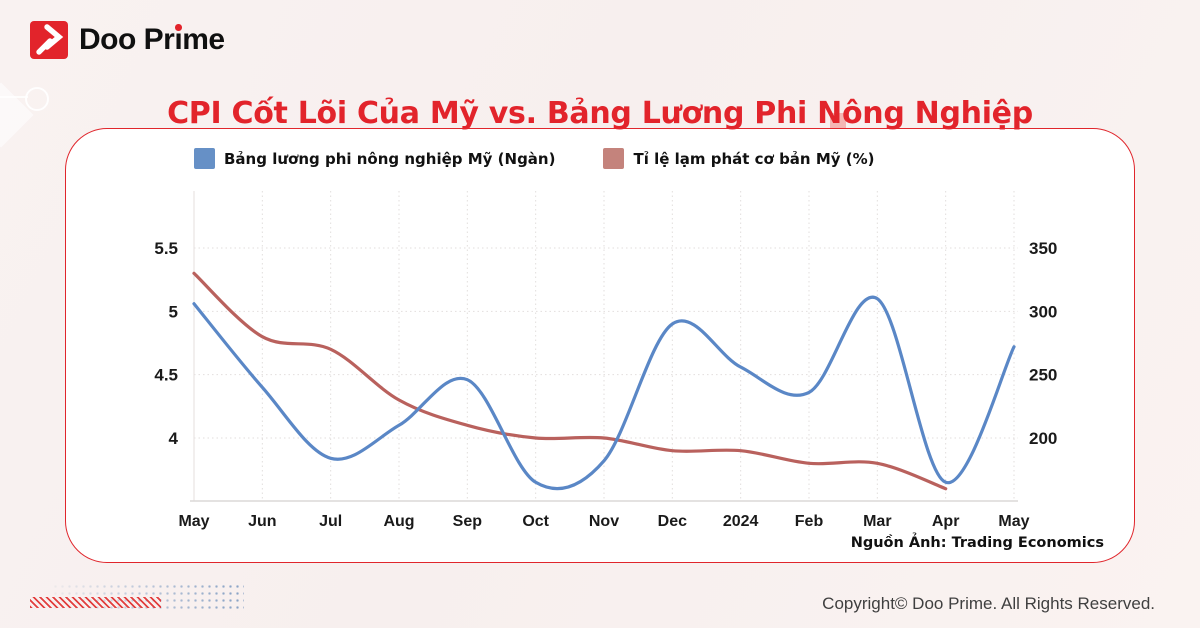 The image size is (1200, 628). I want to click on red-hatched-bar-decoration, so click(95, 602).